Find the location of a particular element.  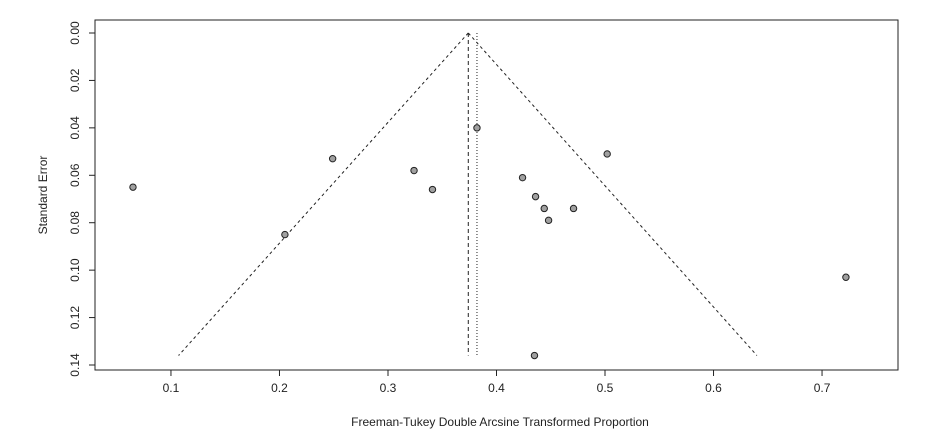

x-tick-label: 0.3 is located at coordinates (388, 388).